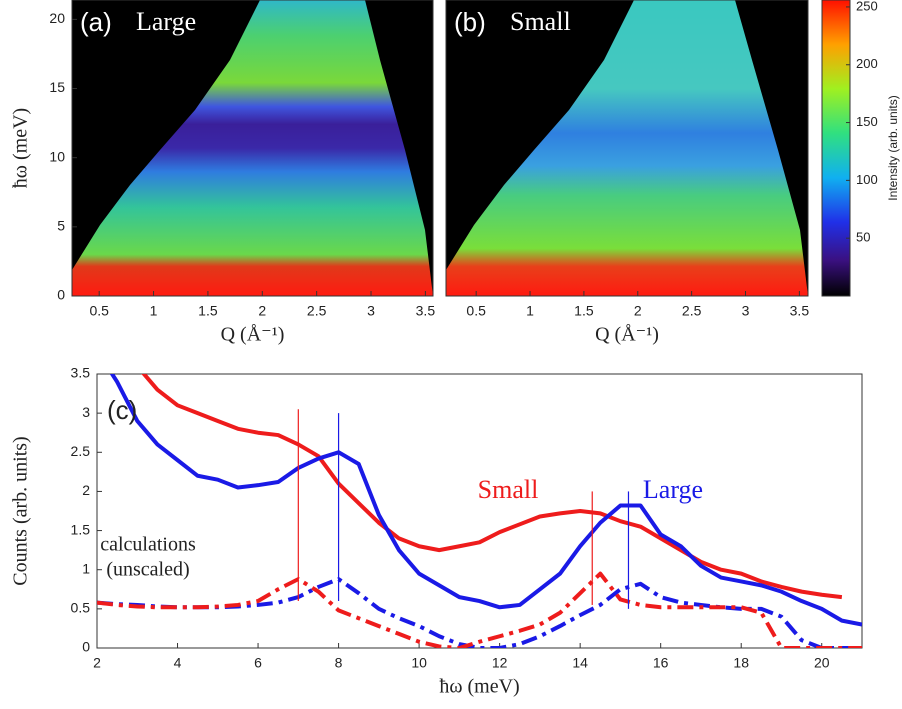  What do you see at coordinates (21, 510) in the screenshot?
I see `y-axis-label: Counts (arb. units)` at bounding box center [21, 510].